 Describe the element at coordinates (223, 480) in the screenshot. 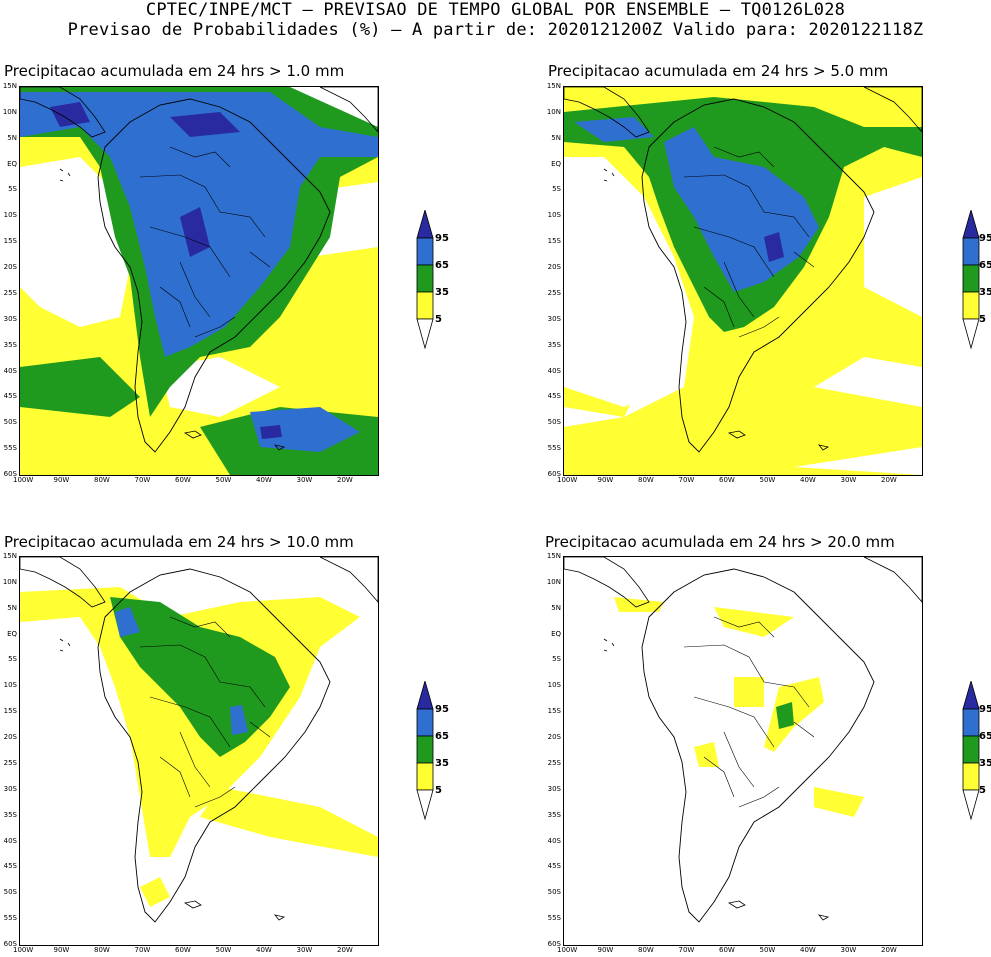

I see `longitude-tick-label: 50W` at that location.